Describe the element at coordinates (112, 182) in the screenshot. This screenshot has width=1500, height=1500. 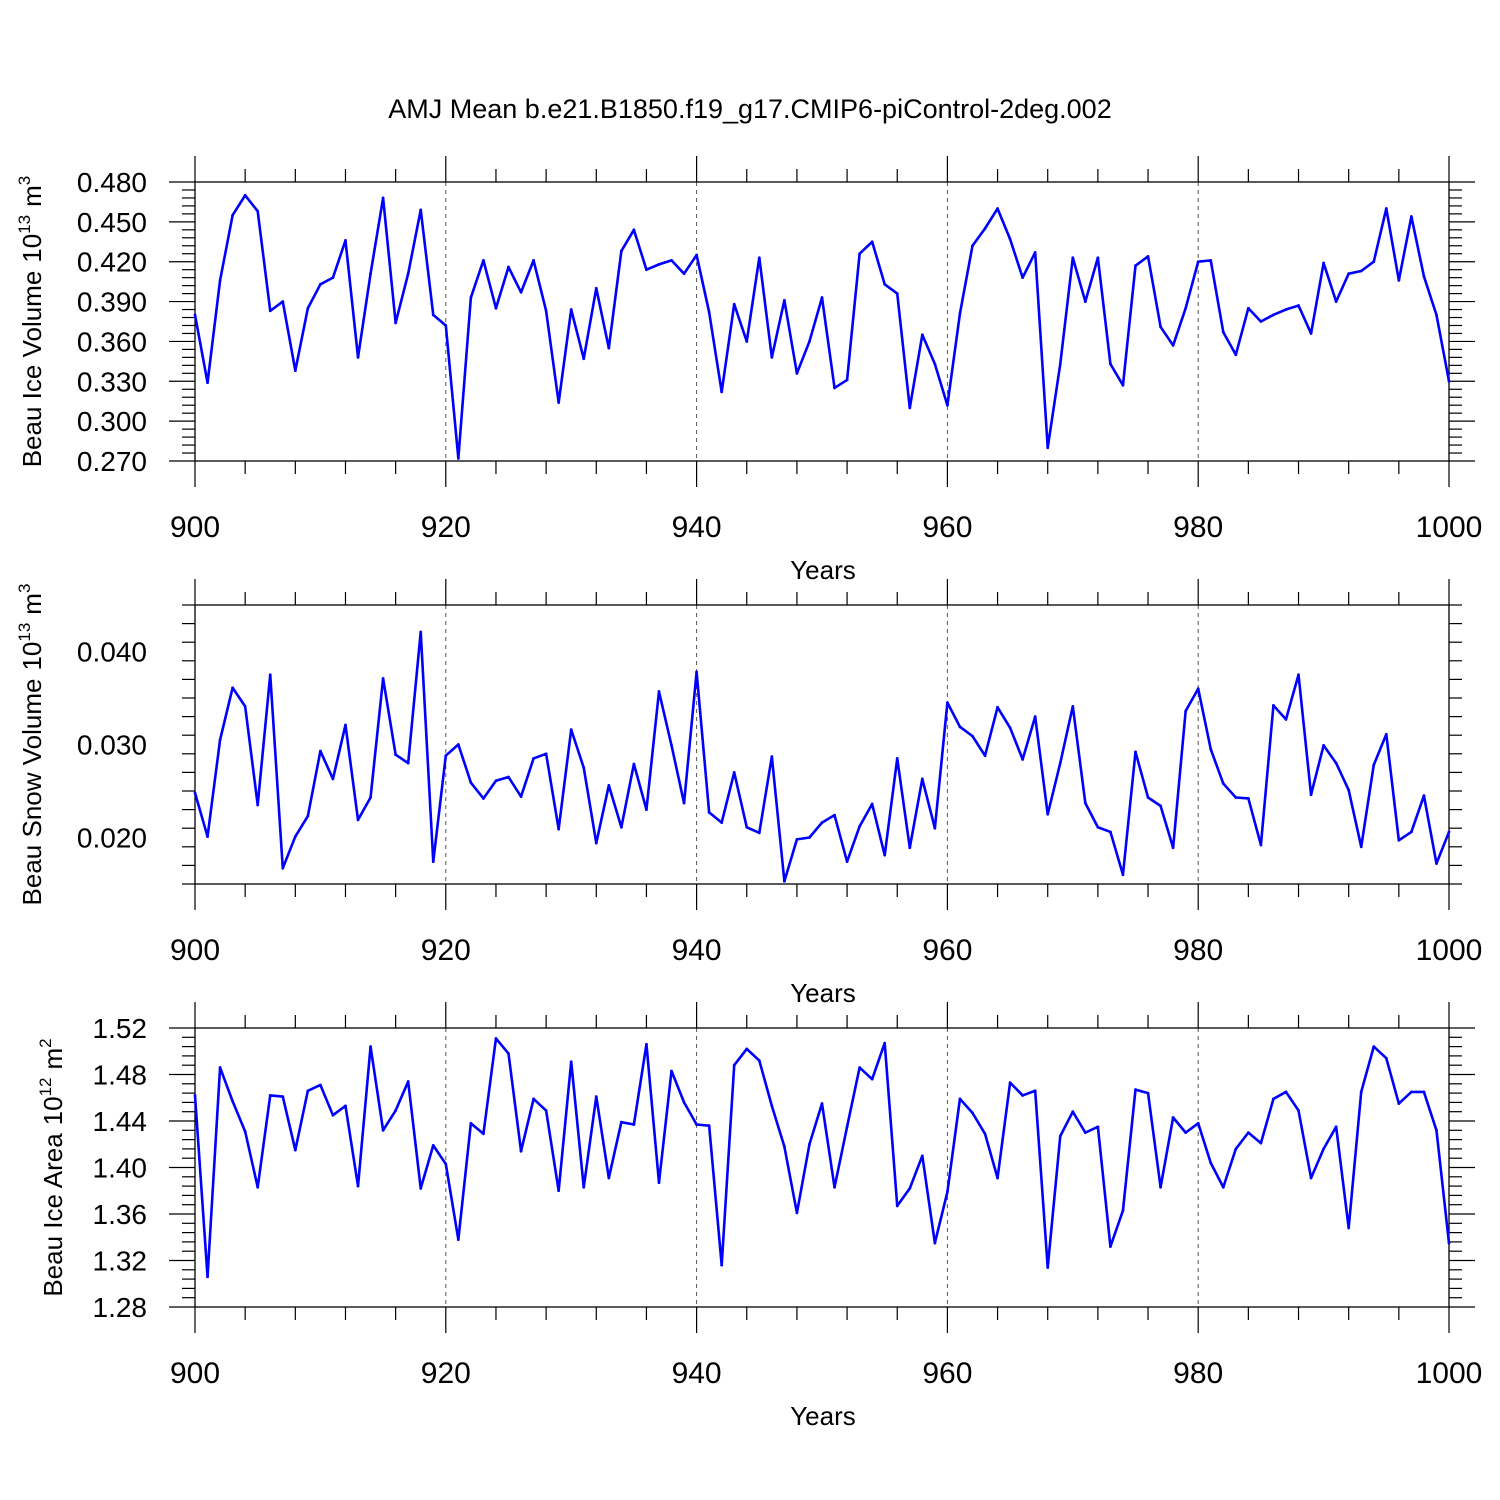
I see `y-tick-label: 0.480` at that location.